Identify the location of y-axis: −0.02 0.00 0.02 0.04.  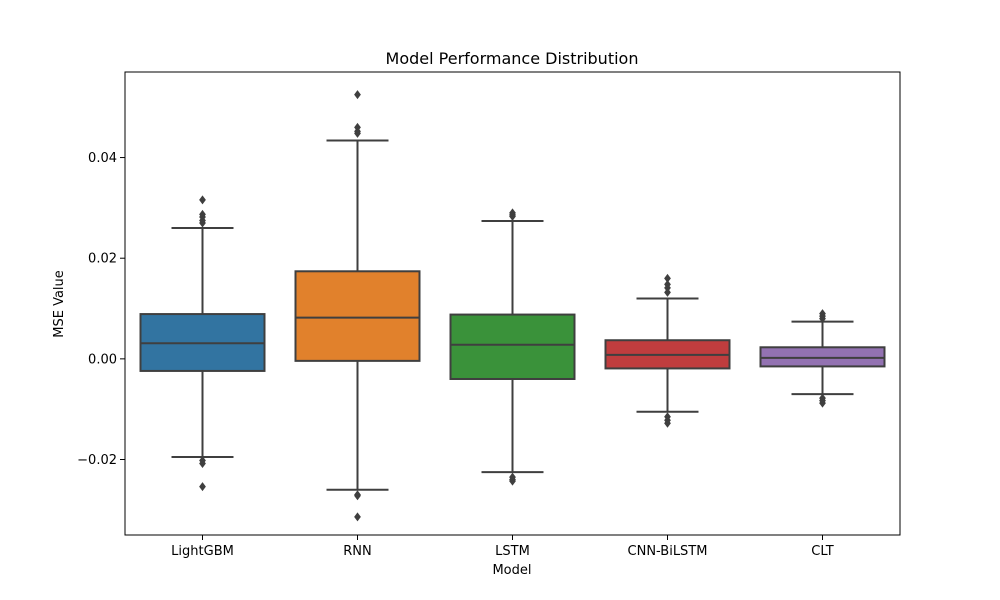
(101, 309).